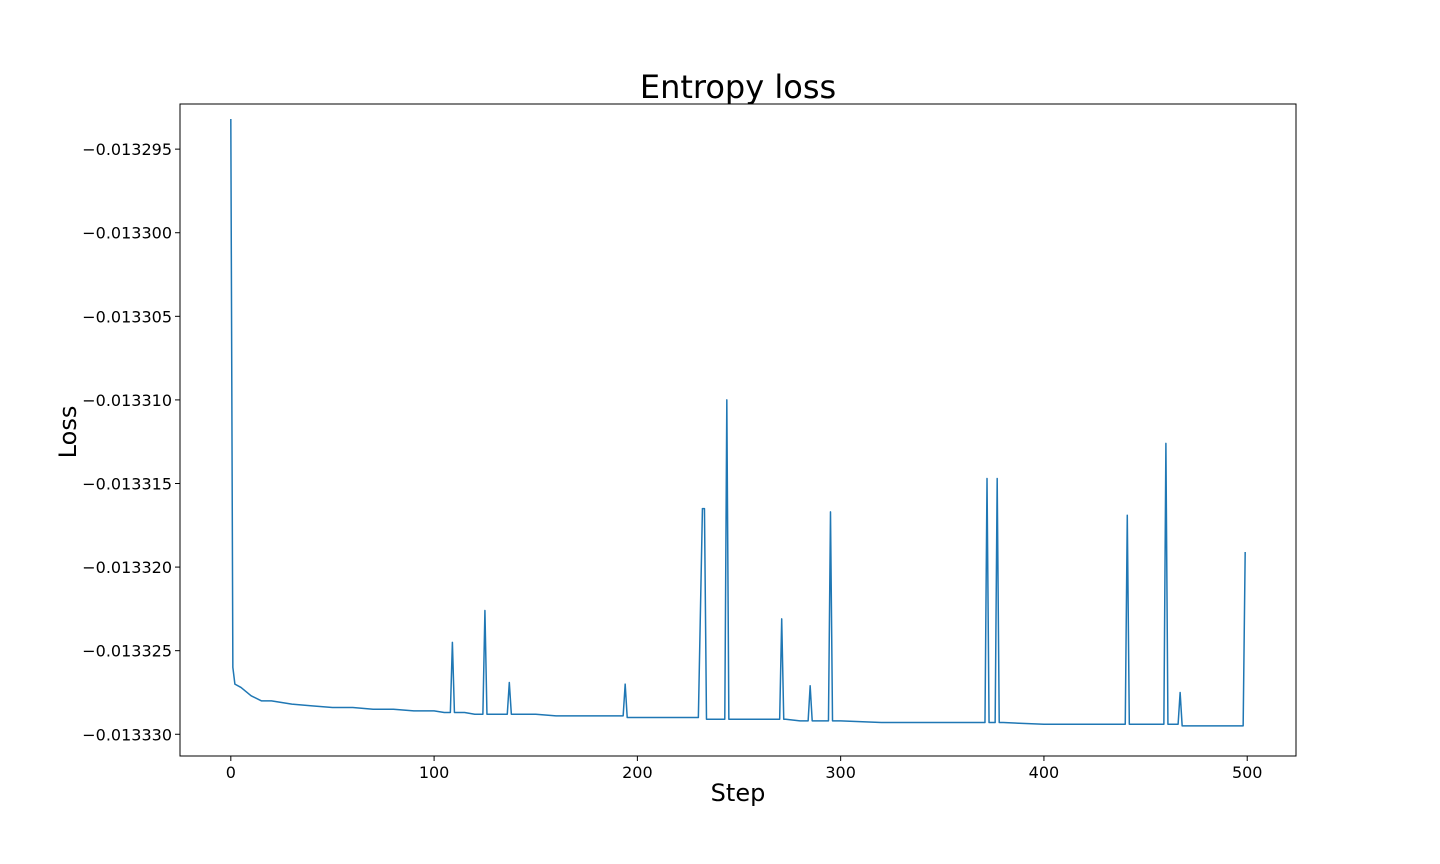 Image resolution: width=1440 pixels, height=864 pixels. What do you see at coordinates (127, 400) in the screenshot?
I see `y-tick-label: −0.013310` at bounding box center [127, 400].